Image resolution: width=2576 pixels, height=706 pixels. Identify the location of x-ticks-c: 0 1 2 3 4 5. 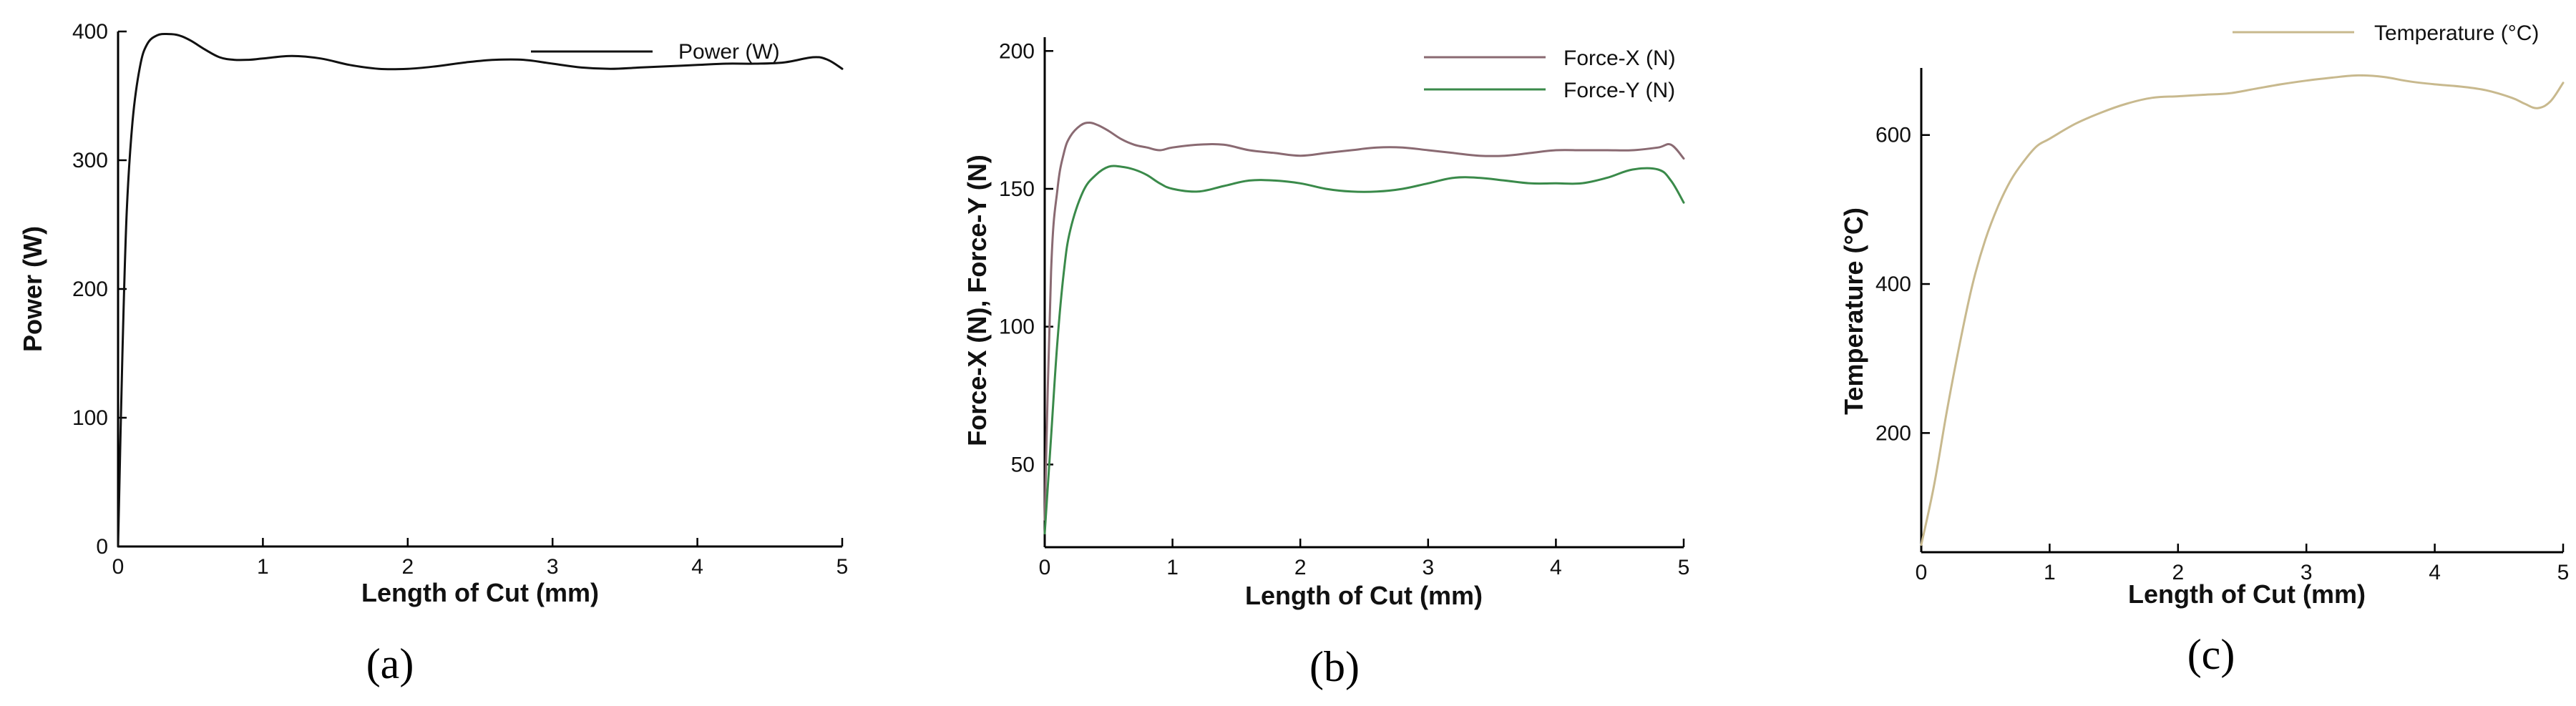
(2243, 564).